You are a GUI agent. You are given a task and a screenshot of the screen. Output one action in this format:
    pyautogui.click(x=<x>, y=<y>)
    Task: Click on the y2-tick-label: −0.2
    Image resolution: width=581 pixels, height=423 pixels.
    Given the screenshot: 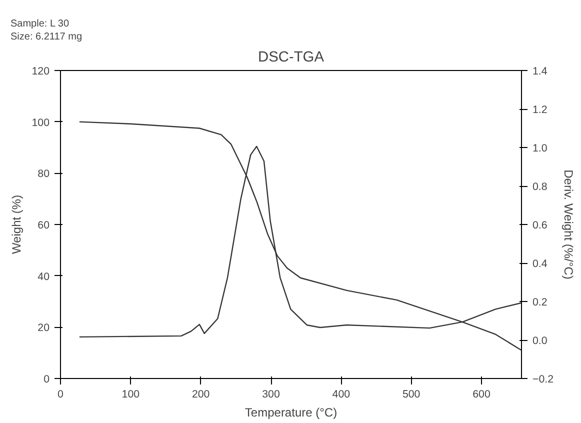 What is the action you would take?
    pyautogui.click(x=543, y=380)
    